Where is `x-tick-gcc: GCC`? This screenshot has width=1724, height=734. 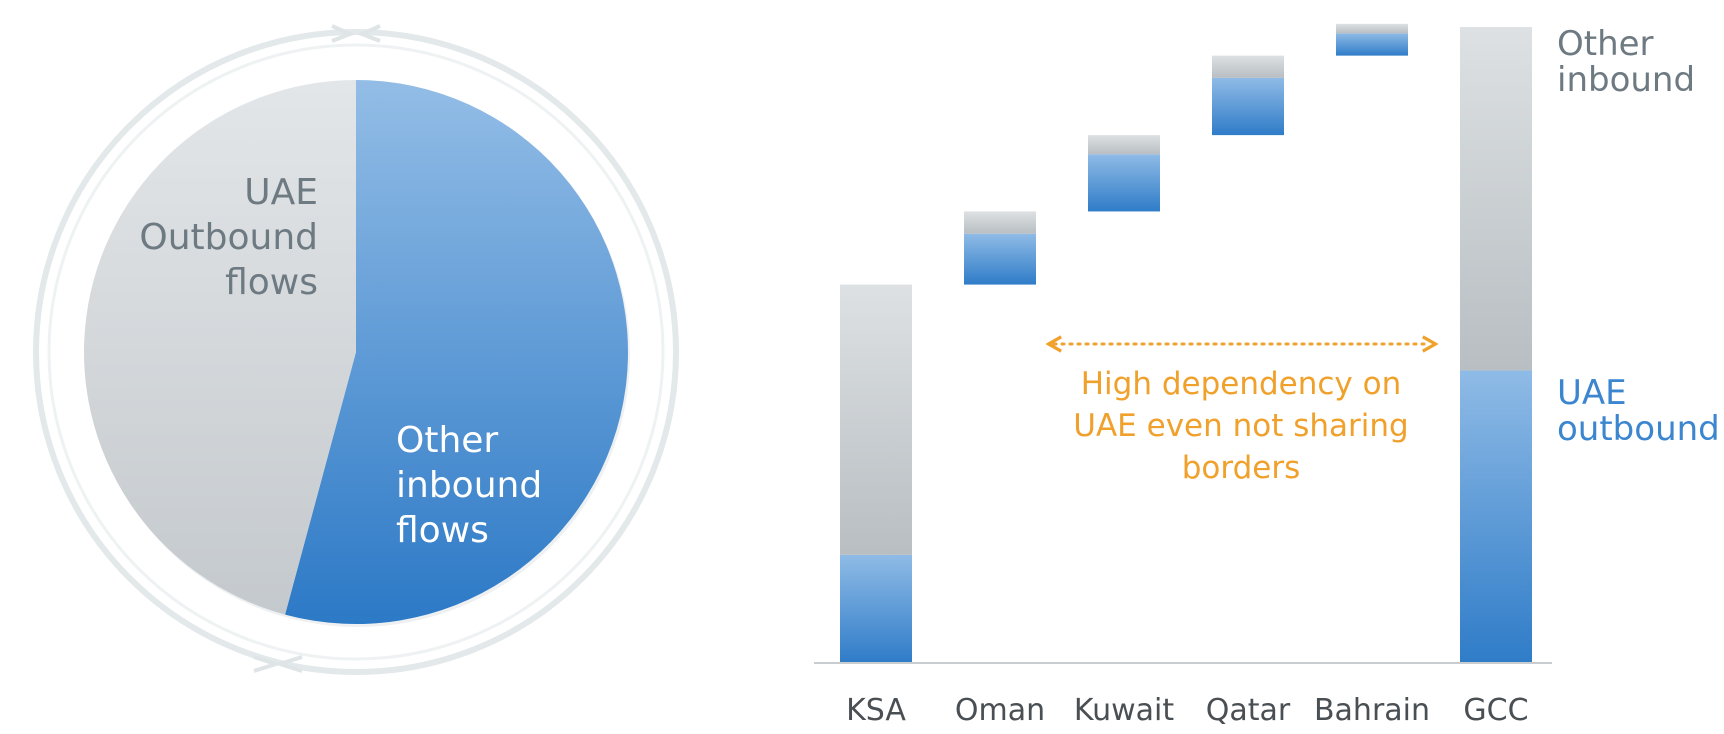 x-tick-gcc: GCC is located at coordinates (1495, 710).